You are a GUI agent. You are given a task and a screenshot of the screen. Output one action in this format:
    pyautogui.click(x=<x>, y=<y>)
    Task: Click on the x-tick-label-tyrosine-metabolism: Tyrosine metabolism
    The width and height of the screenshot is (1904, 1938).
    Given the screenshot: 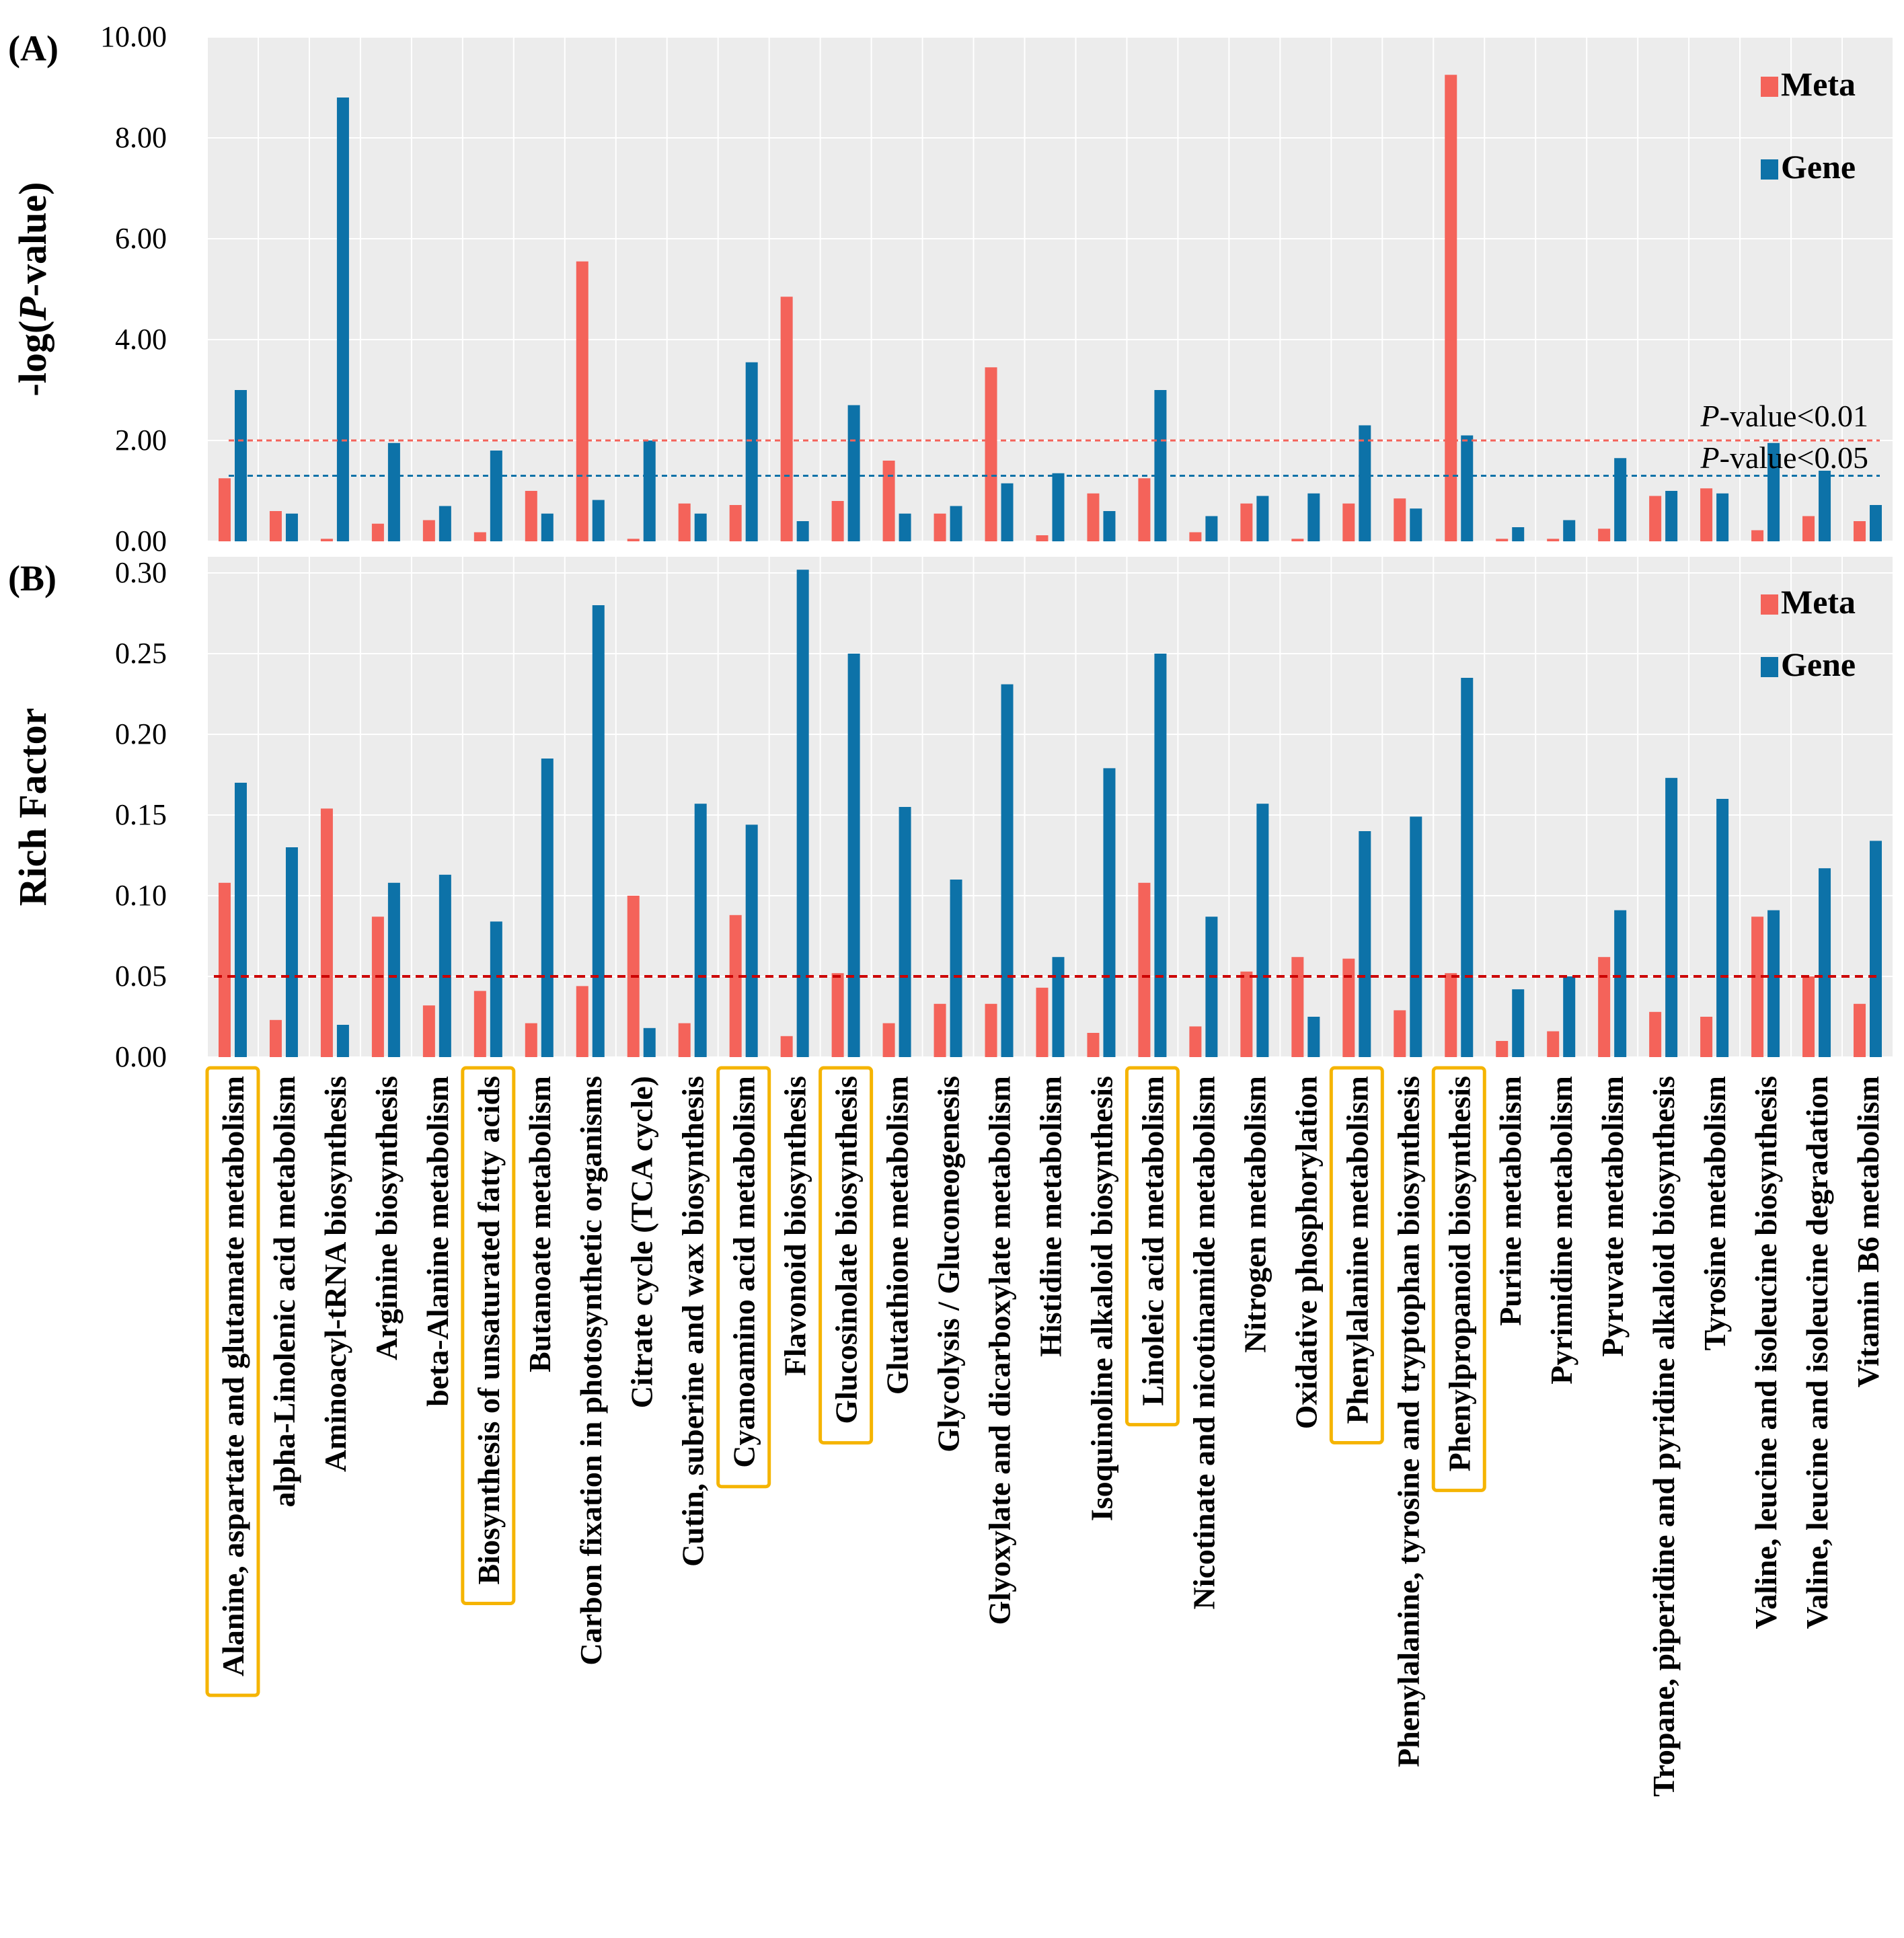 What is the action you would take?
    pyautogui.click(x=1715, y=1213)
    